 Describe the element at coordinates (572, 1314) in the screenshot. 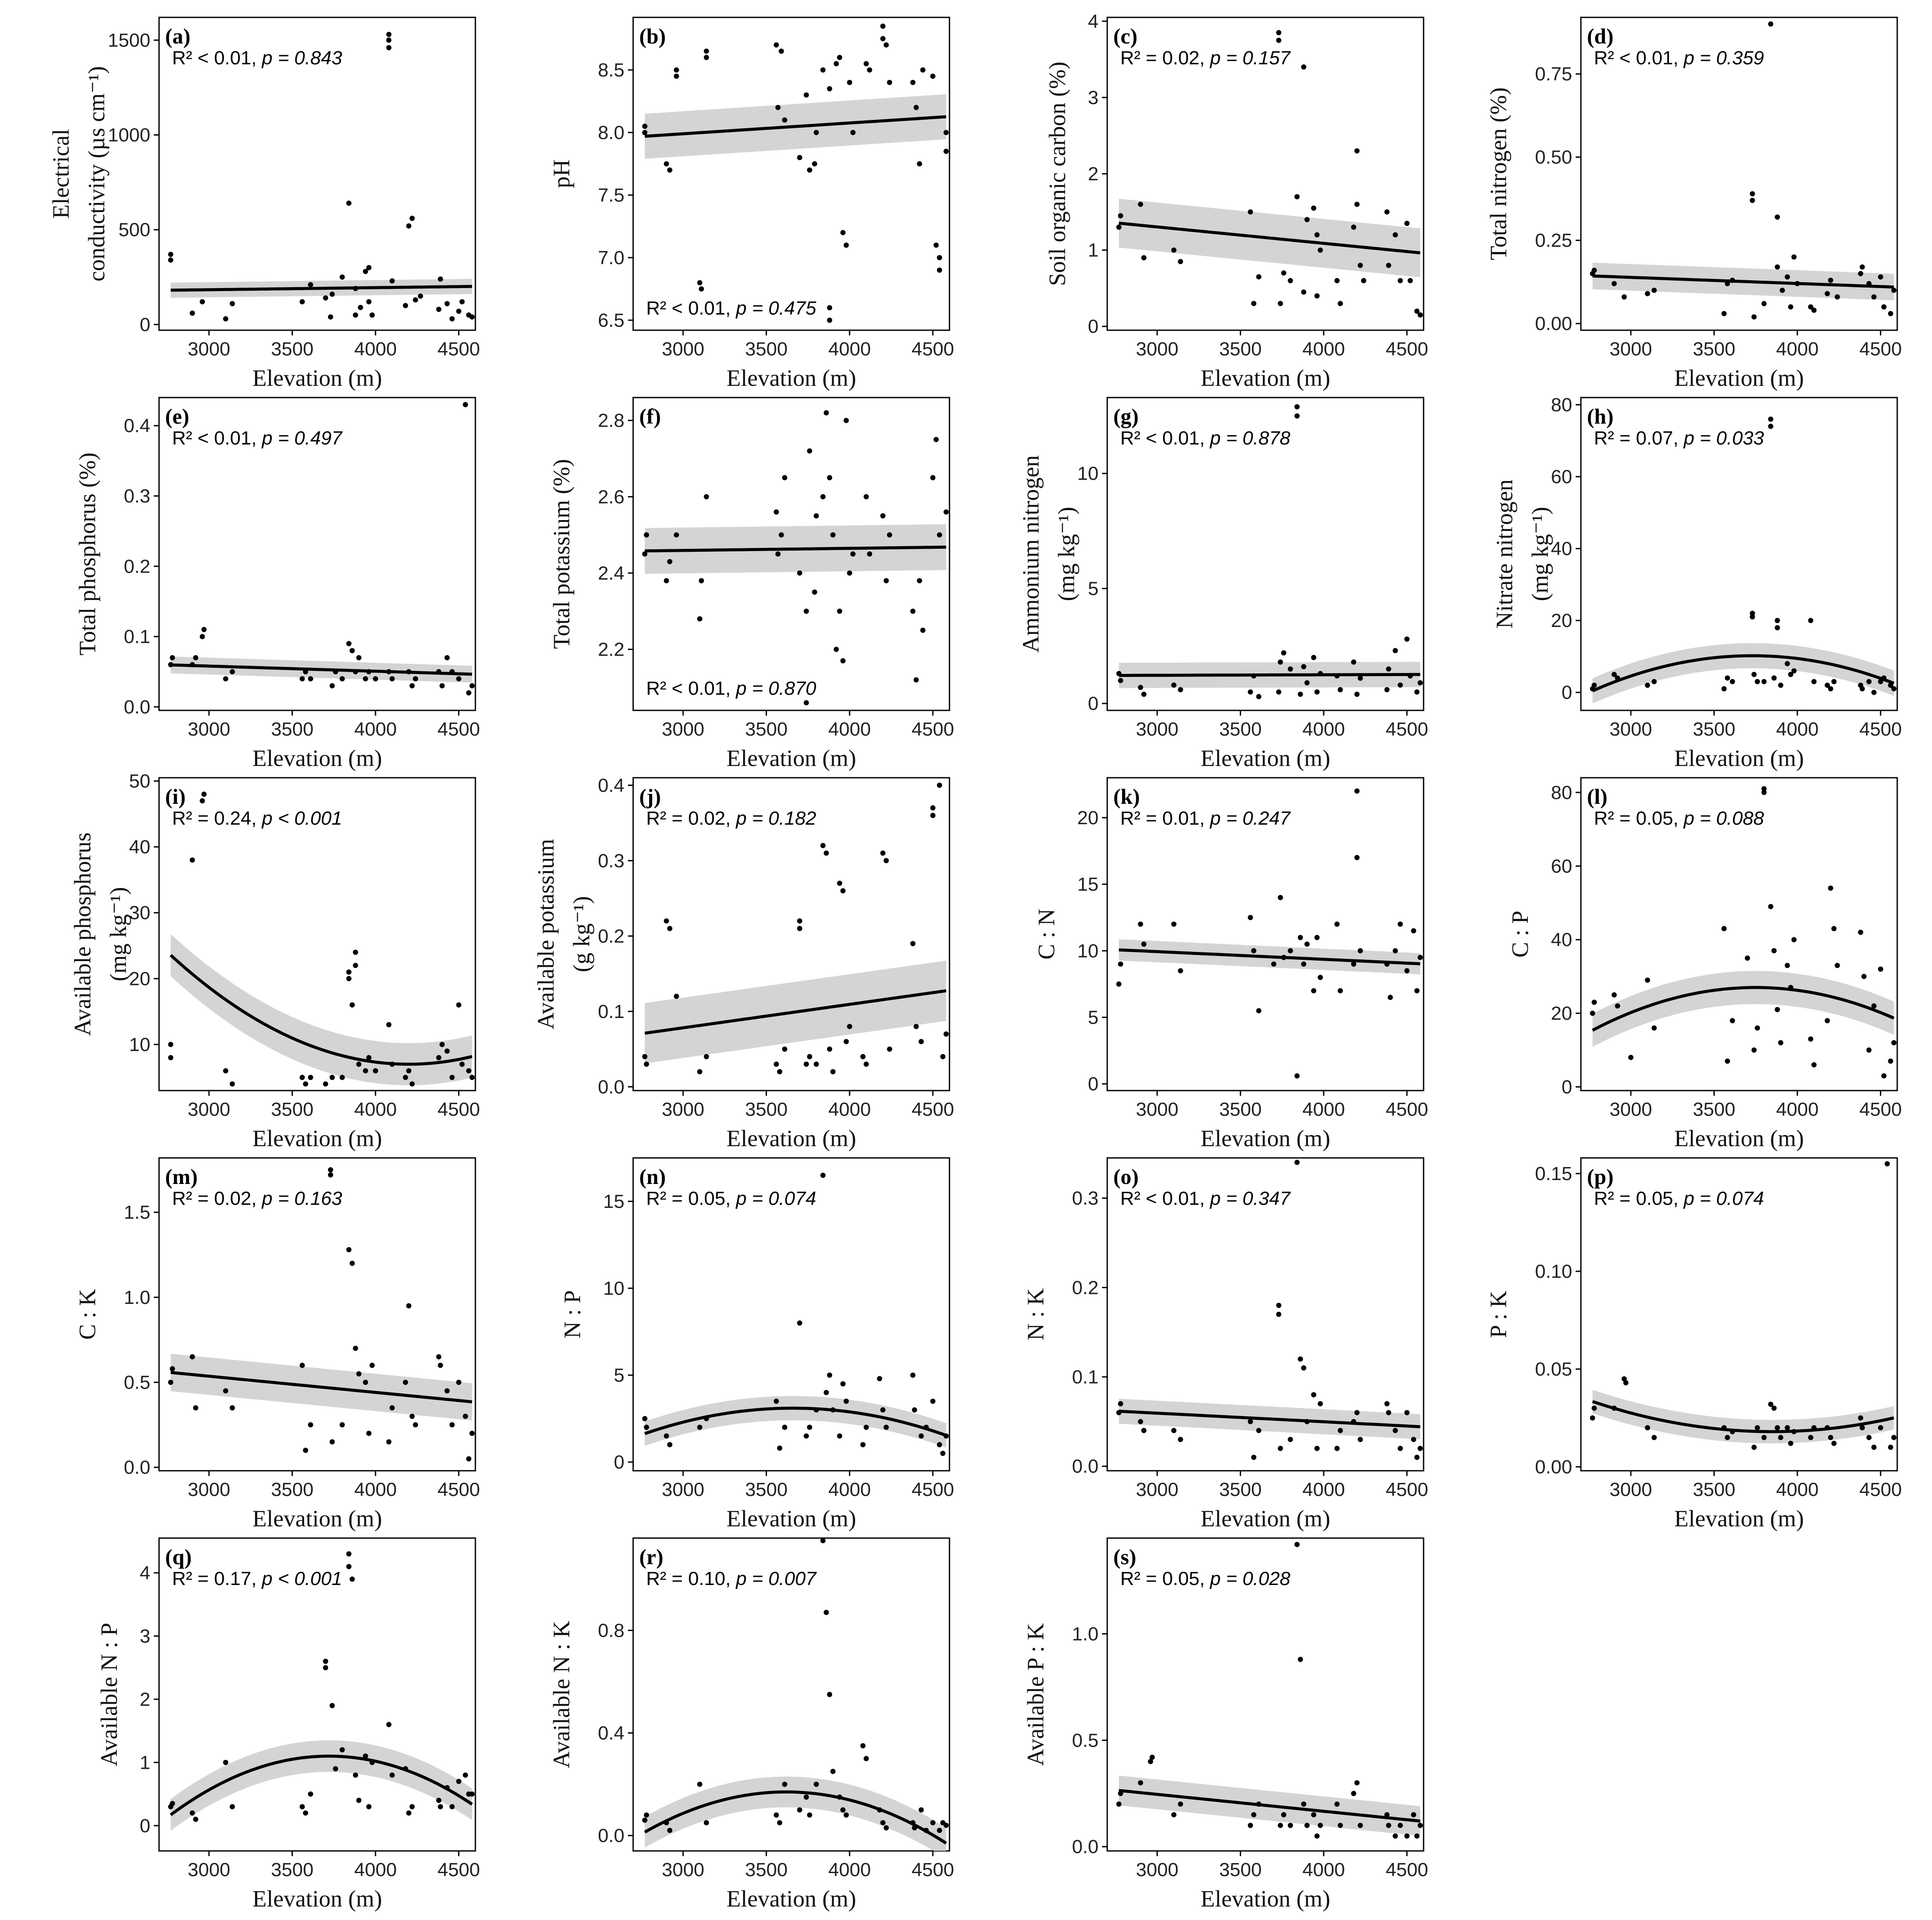

I see `y-axis-title-n: N : P` at that location.